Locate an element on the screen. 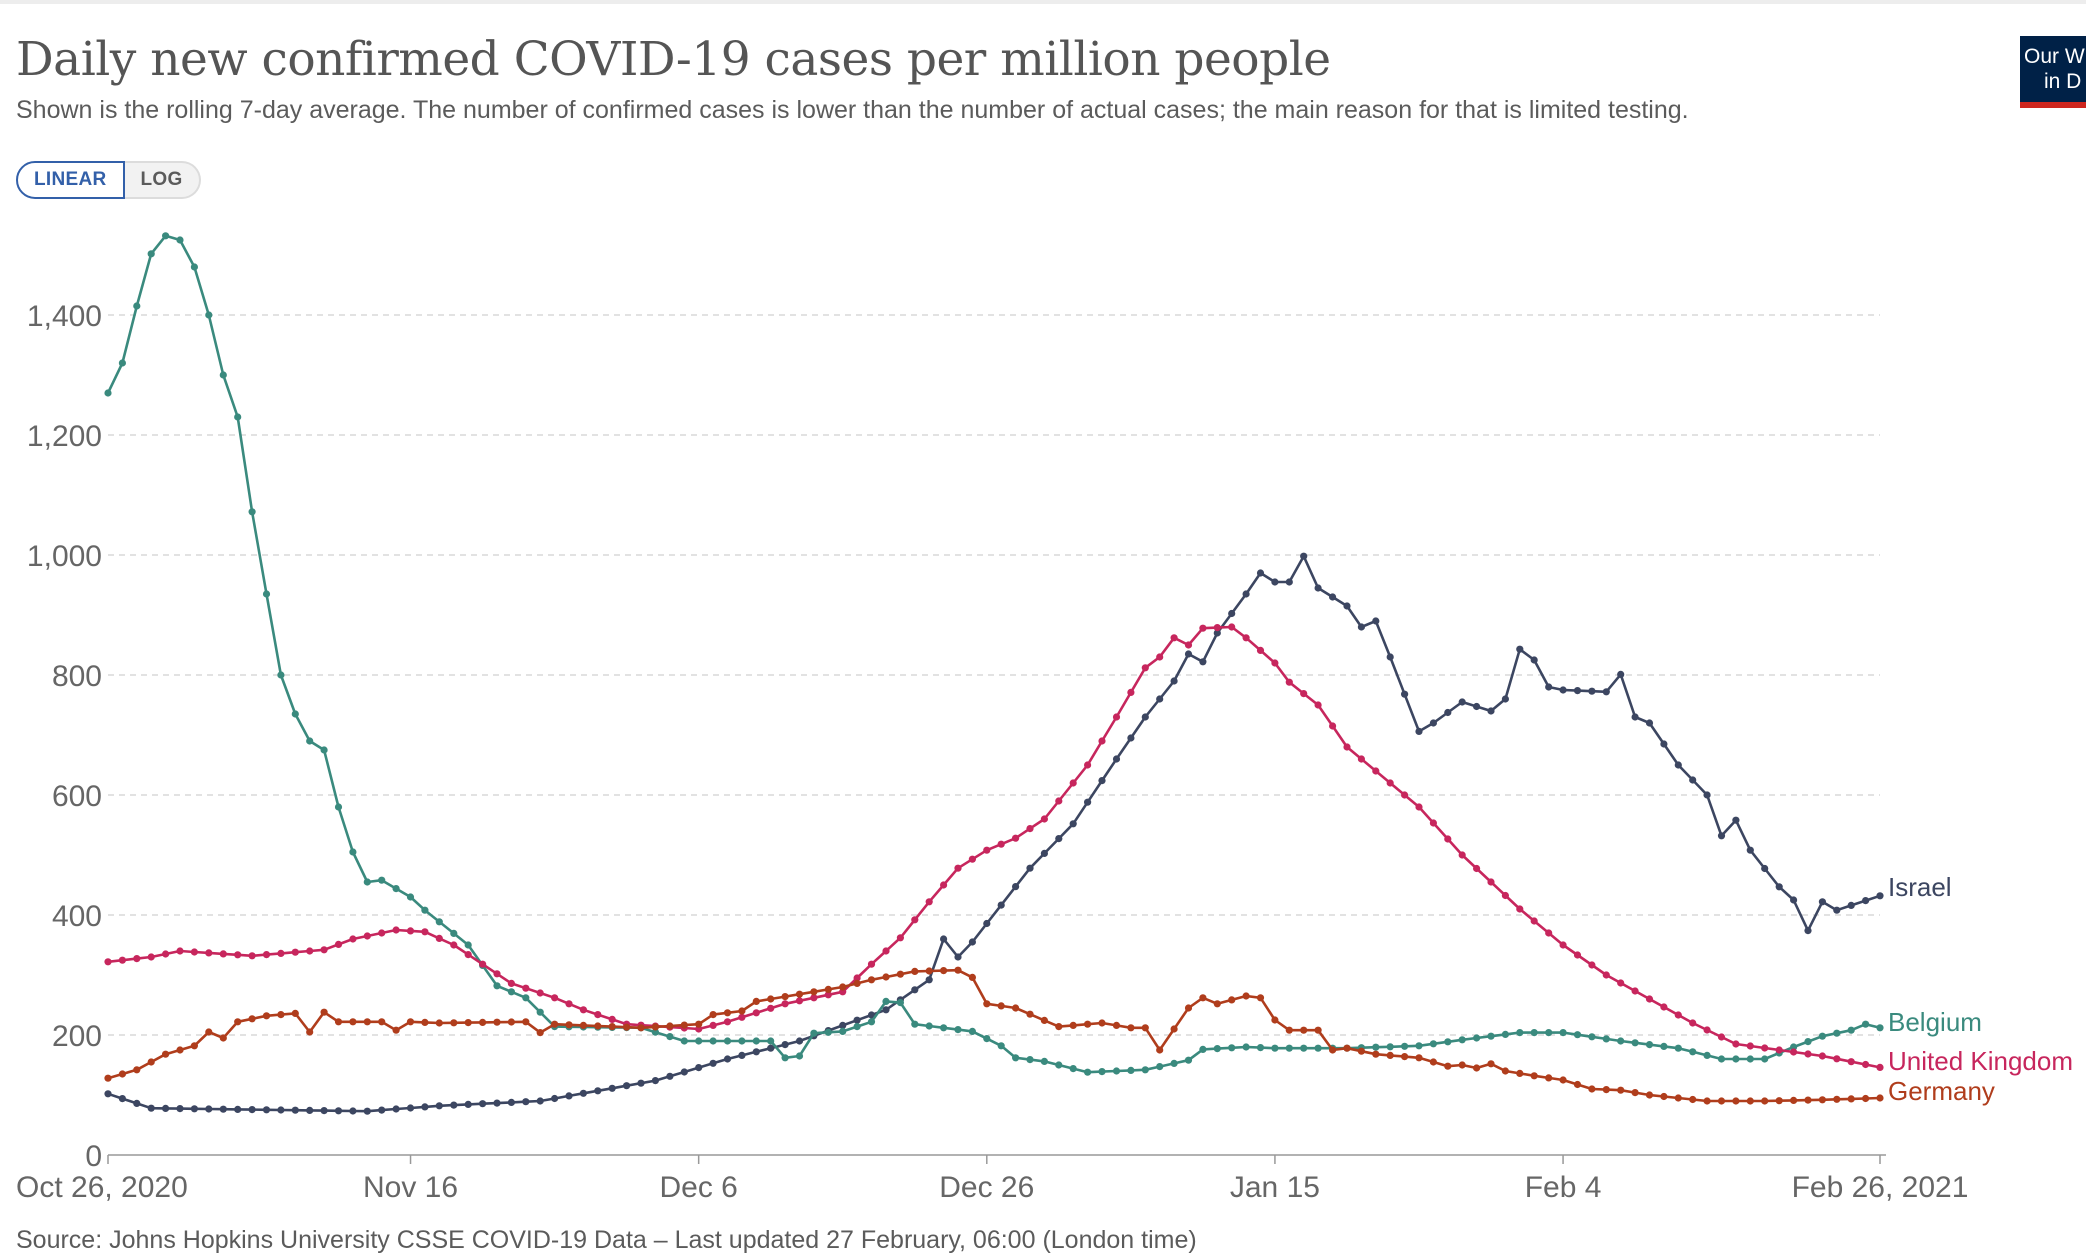 This screenshot has width=2086, height=1255. owid-logo: Our W in D is located at coordinates (2053, 72).